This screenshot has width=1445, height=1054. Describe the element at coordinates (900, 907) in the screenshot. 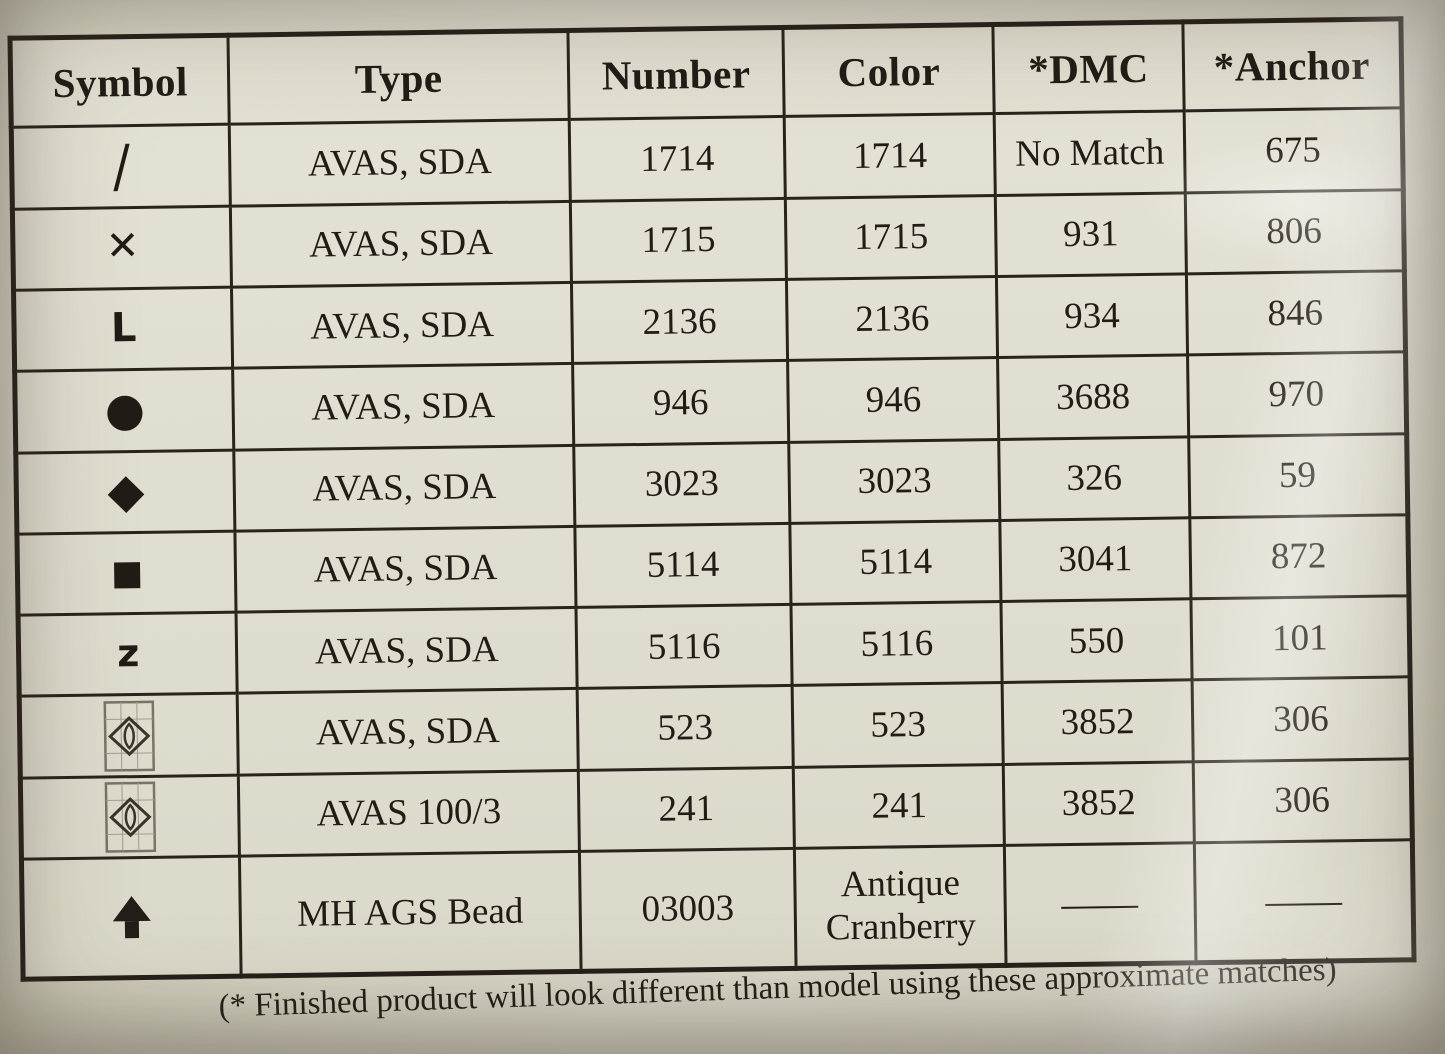

I see `color-cell: Antique Cranberry` at that location.